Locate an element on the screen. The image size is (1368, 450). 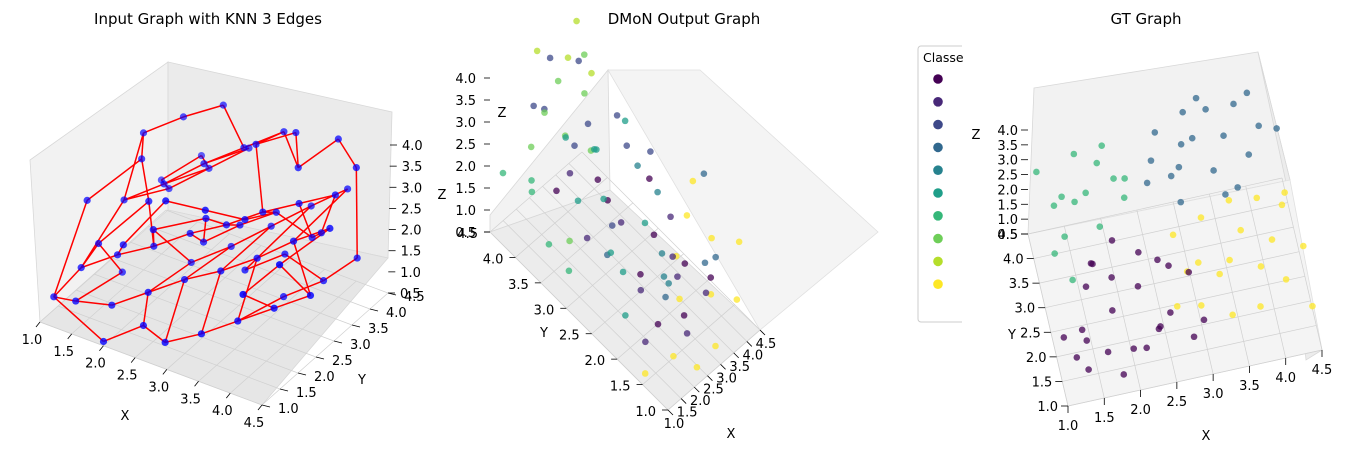
x-tick-label: 3.0 is located at coordinates (1213, 394).